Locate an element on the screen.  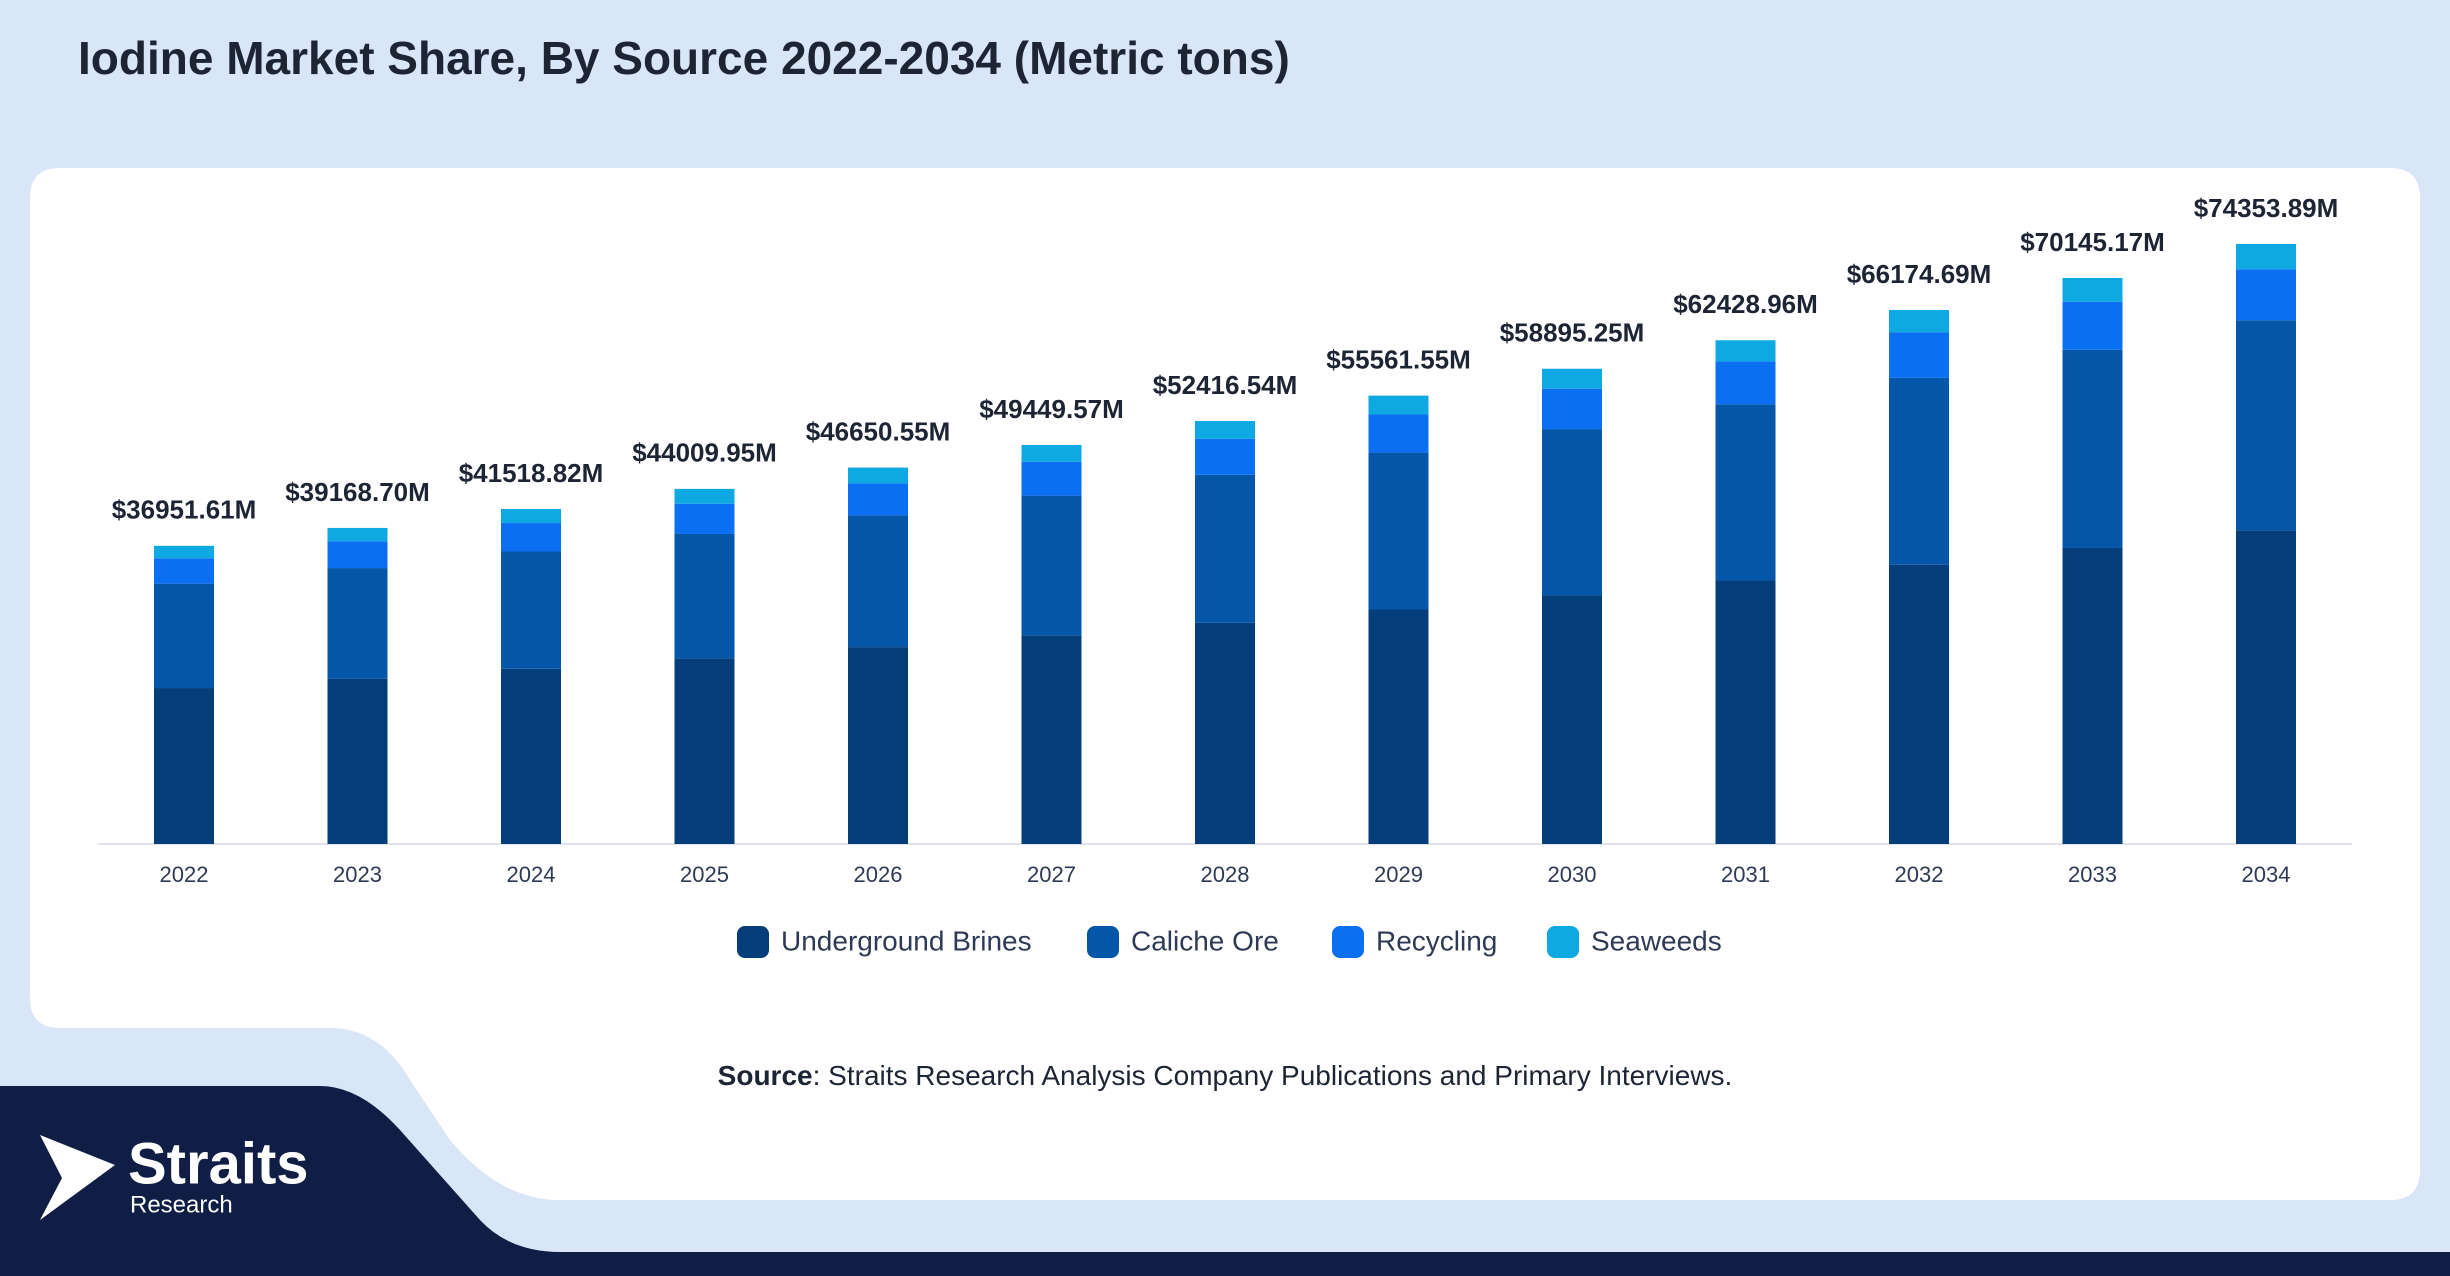
legend-label: Caliche Ore is located at coordinates (1205, 940).